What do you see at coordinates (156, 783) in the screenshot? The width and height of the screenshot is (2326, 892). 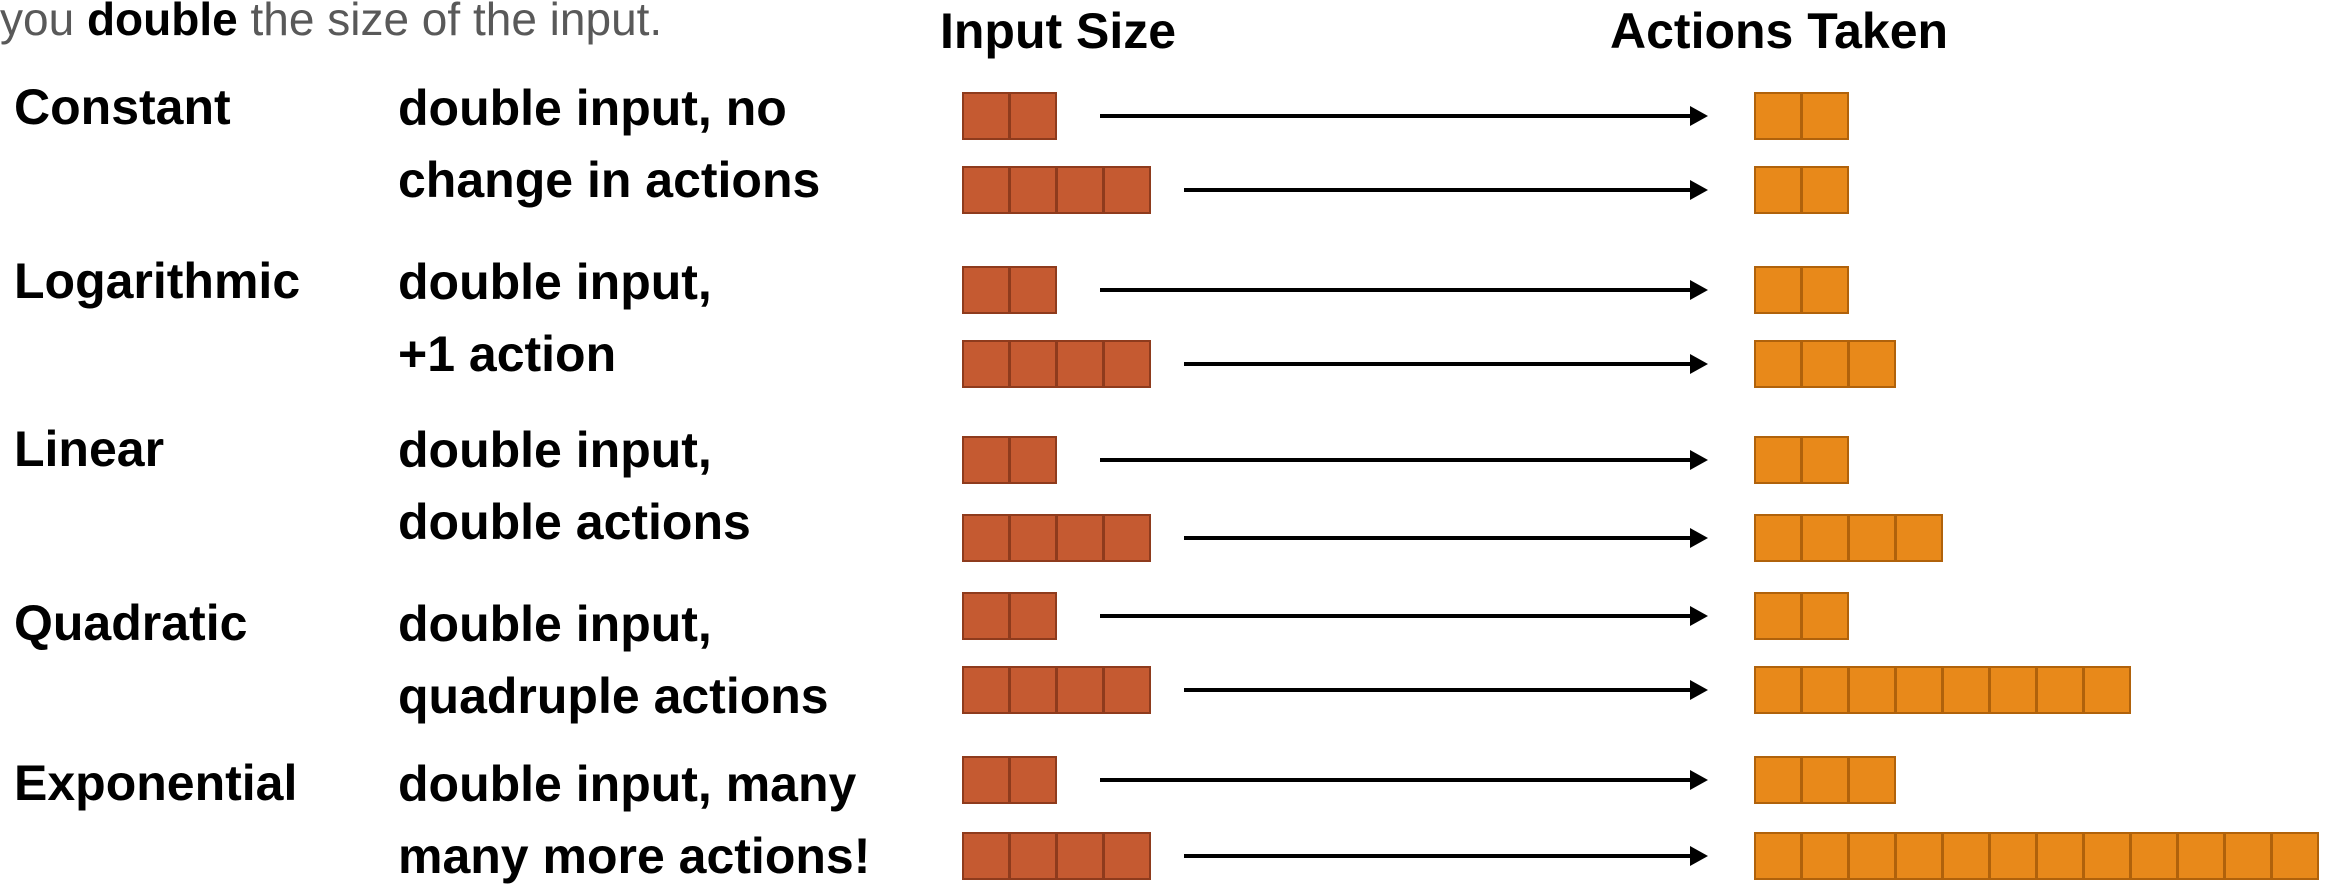 I see `row-name-exponential: Exponential` at bounding box center [156, 783].